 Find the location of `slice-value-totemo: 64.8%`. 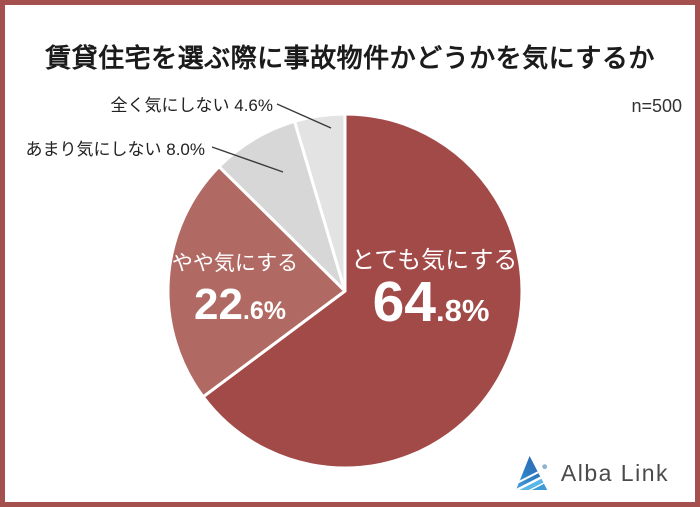

slice-value-totemo: 64.8% is located at coordinates (431, 302).